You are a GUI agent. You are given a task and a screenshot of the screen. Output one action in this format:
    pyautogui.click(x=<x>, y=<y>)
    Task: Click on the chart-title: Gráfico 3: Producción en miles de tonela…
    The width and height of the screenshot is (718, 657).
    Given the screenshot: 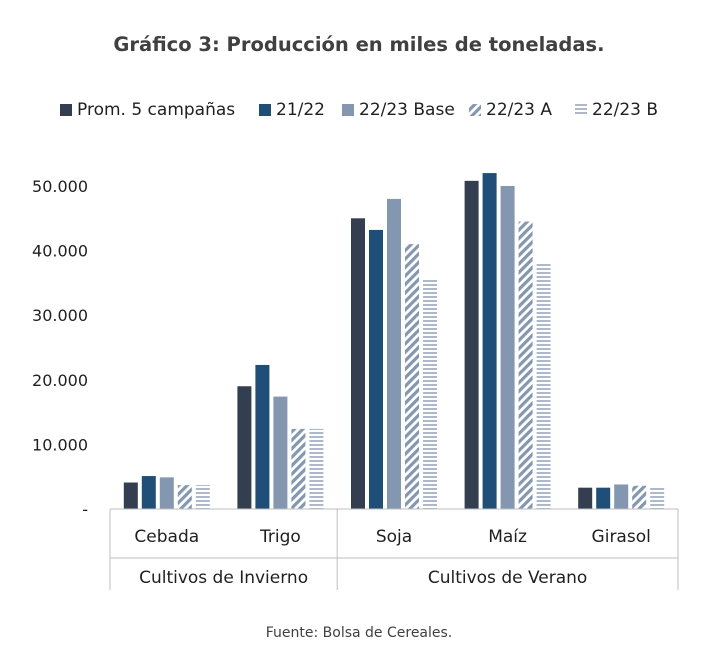 What is the action you would take?
    pyautogui.click(x=359, y=44)
    